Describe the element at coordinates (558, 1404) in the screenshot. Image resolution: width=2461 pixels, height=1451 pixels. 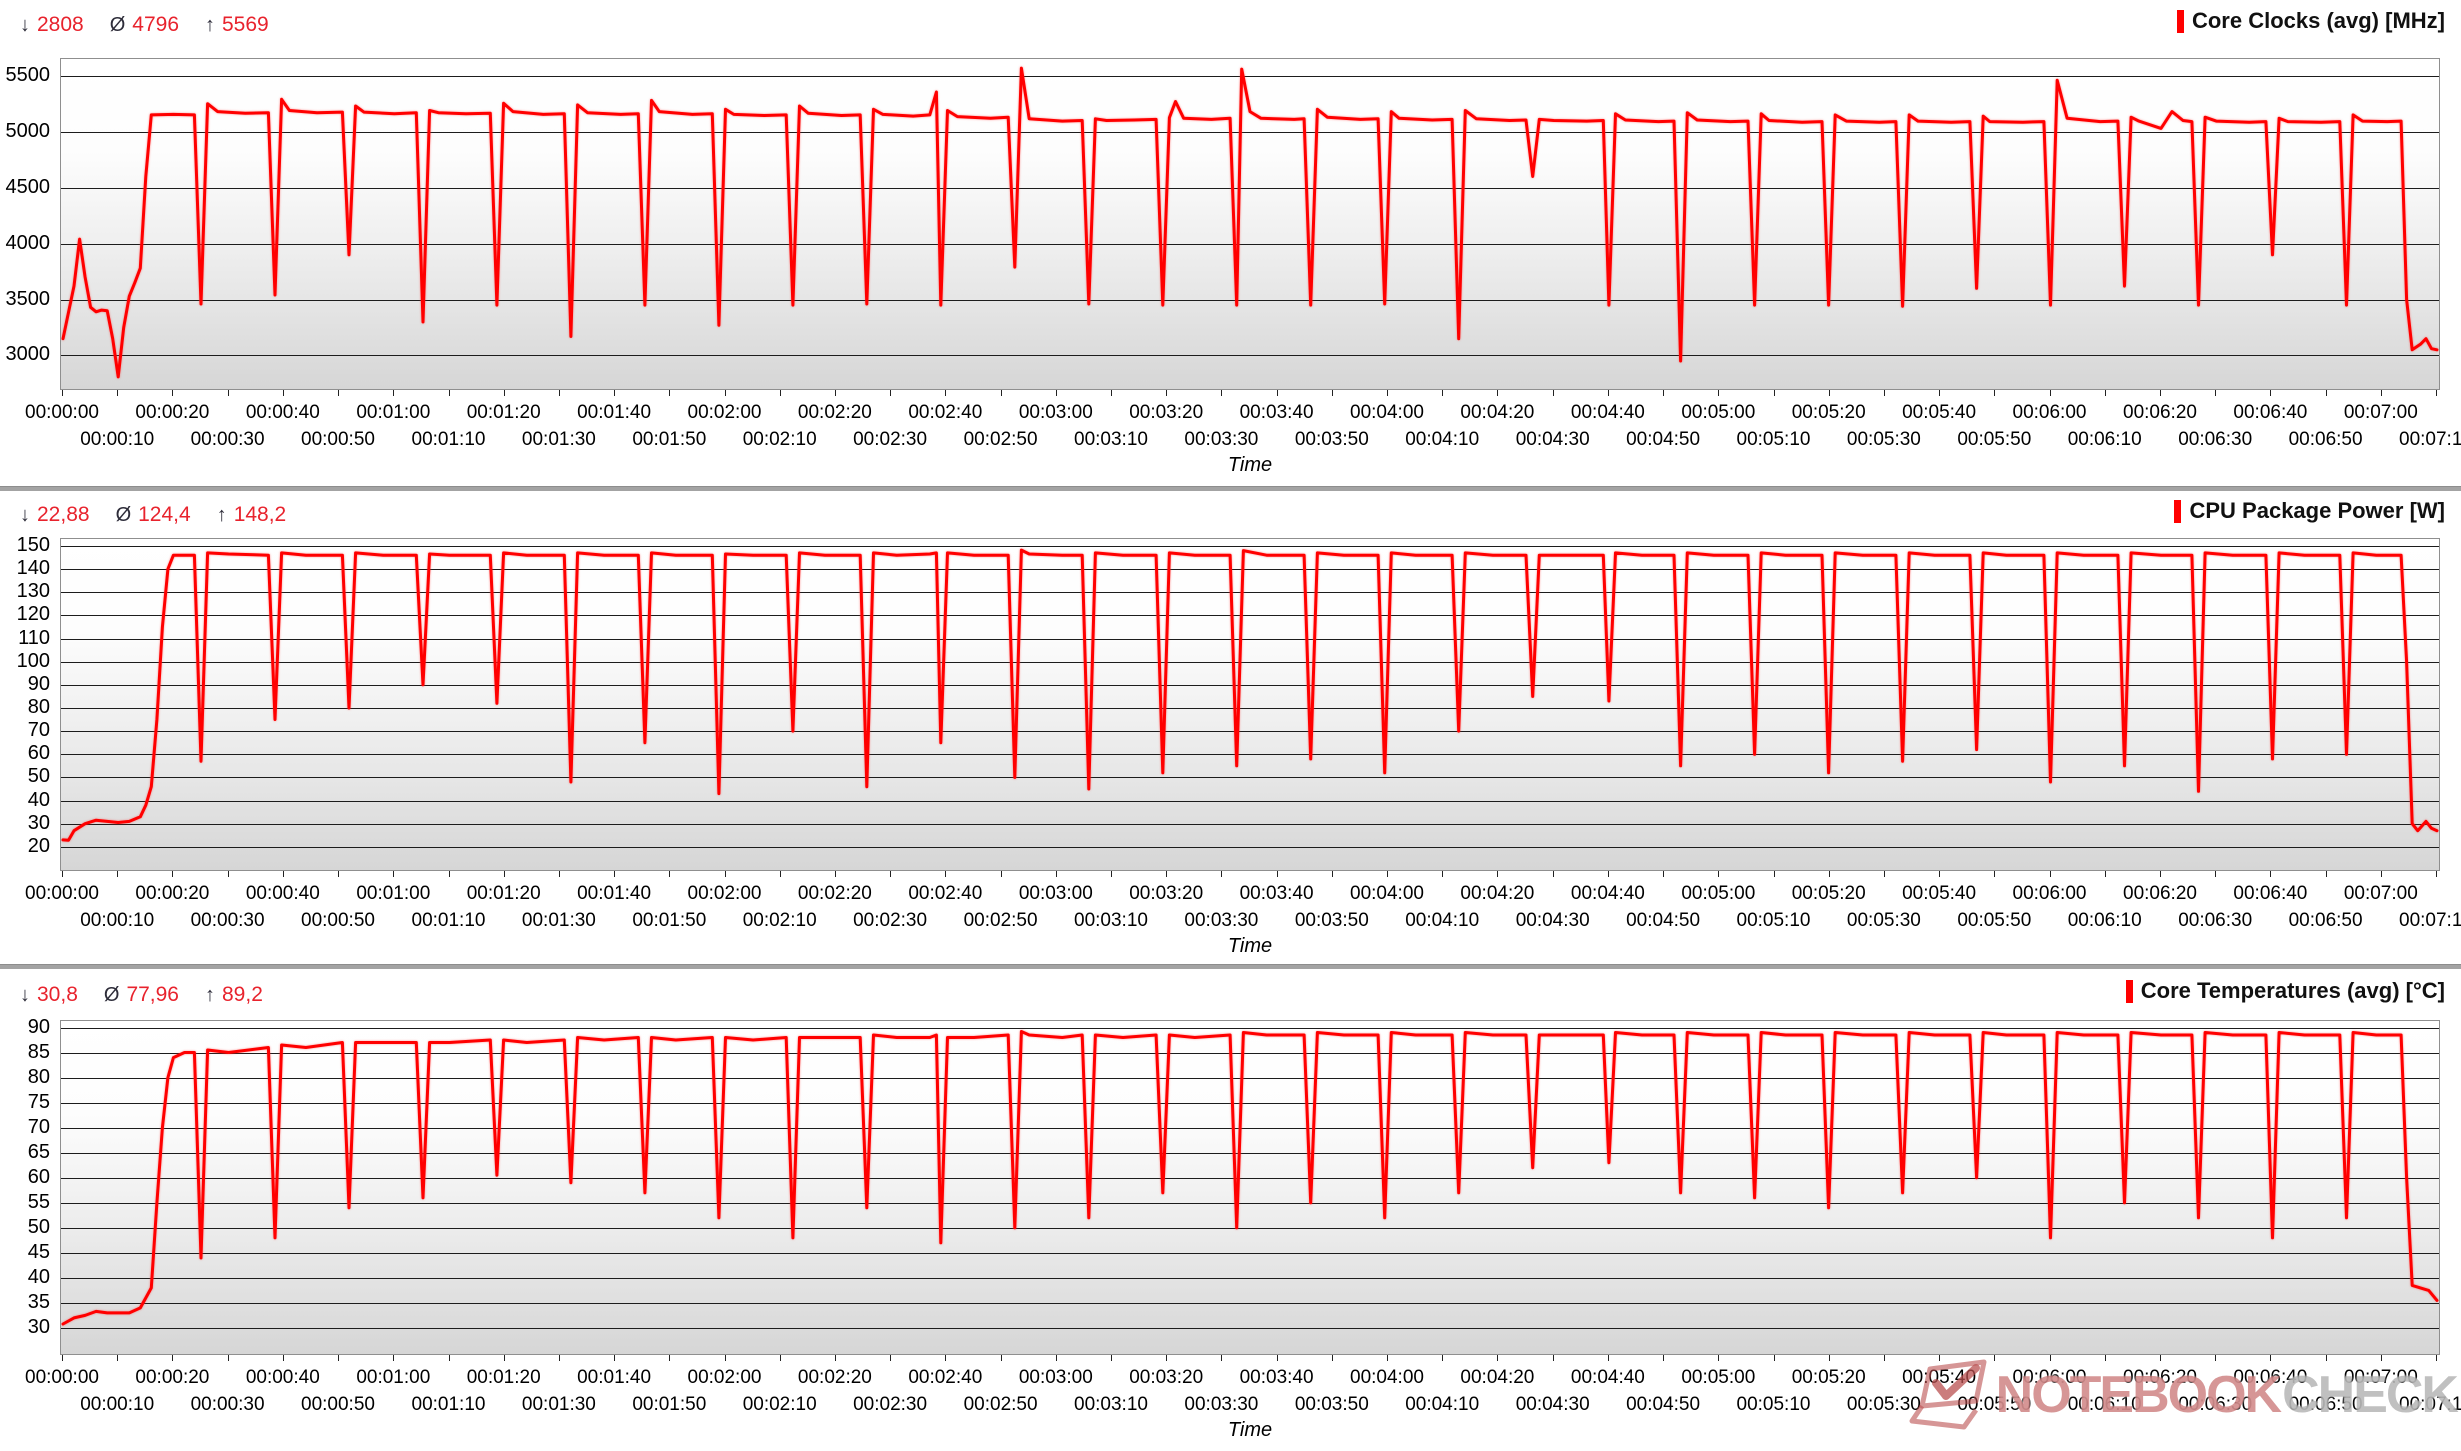
I see `x-axis-tick-label: 00:01:30` at that location.